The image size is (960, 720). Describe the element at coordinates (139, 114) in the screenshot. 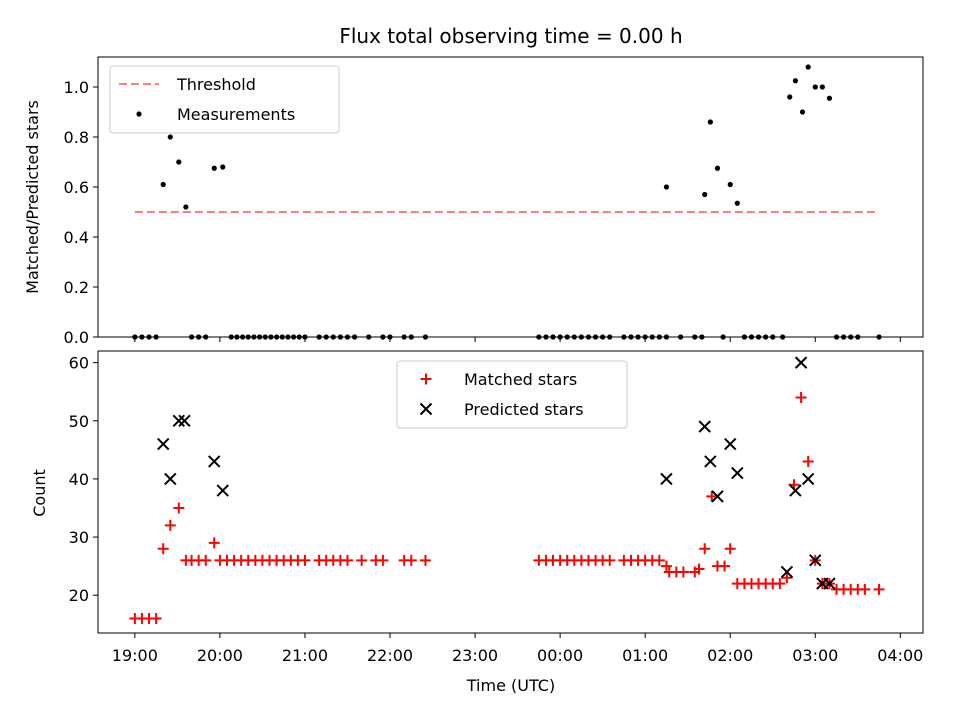

I see `legend-swatch` at that location.